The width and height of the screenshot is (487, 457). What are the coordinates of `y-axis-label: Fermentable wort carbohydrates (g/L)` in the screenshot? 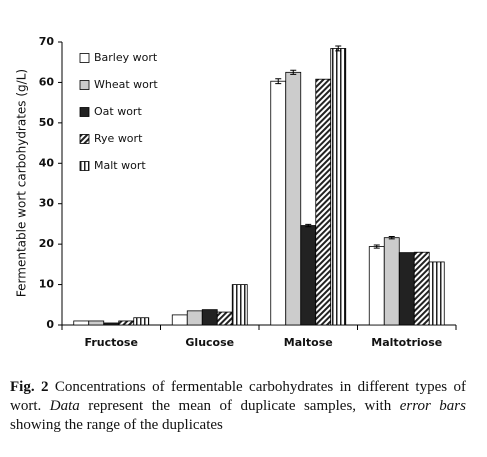 It's located at (22, 183).